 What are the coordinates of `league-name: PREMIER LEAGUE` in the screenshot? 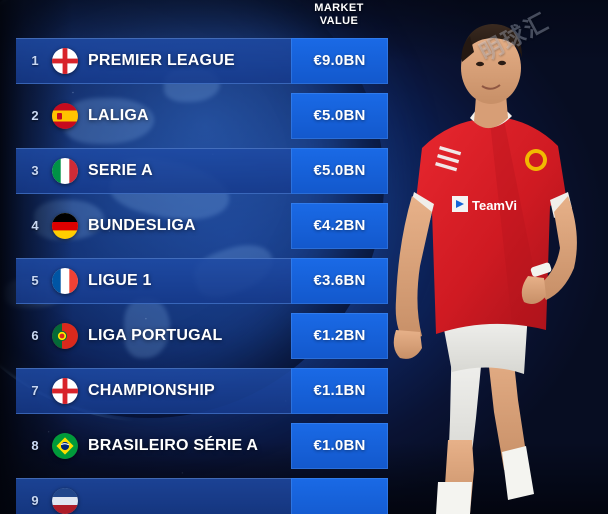 It's located at (161, 60).